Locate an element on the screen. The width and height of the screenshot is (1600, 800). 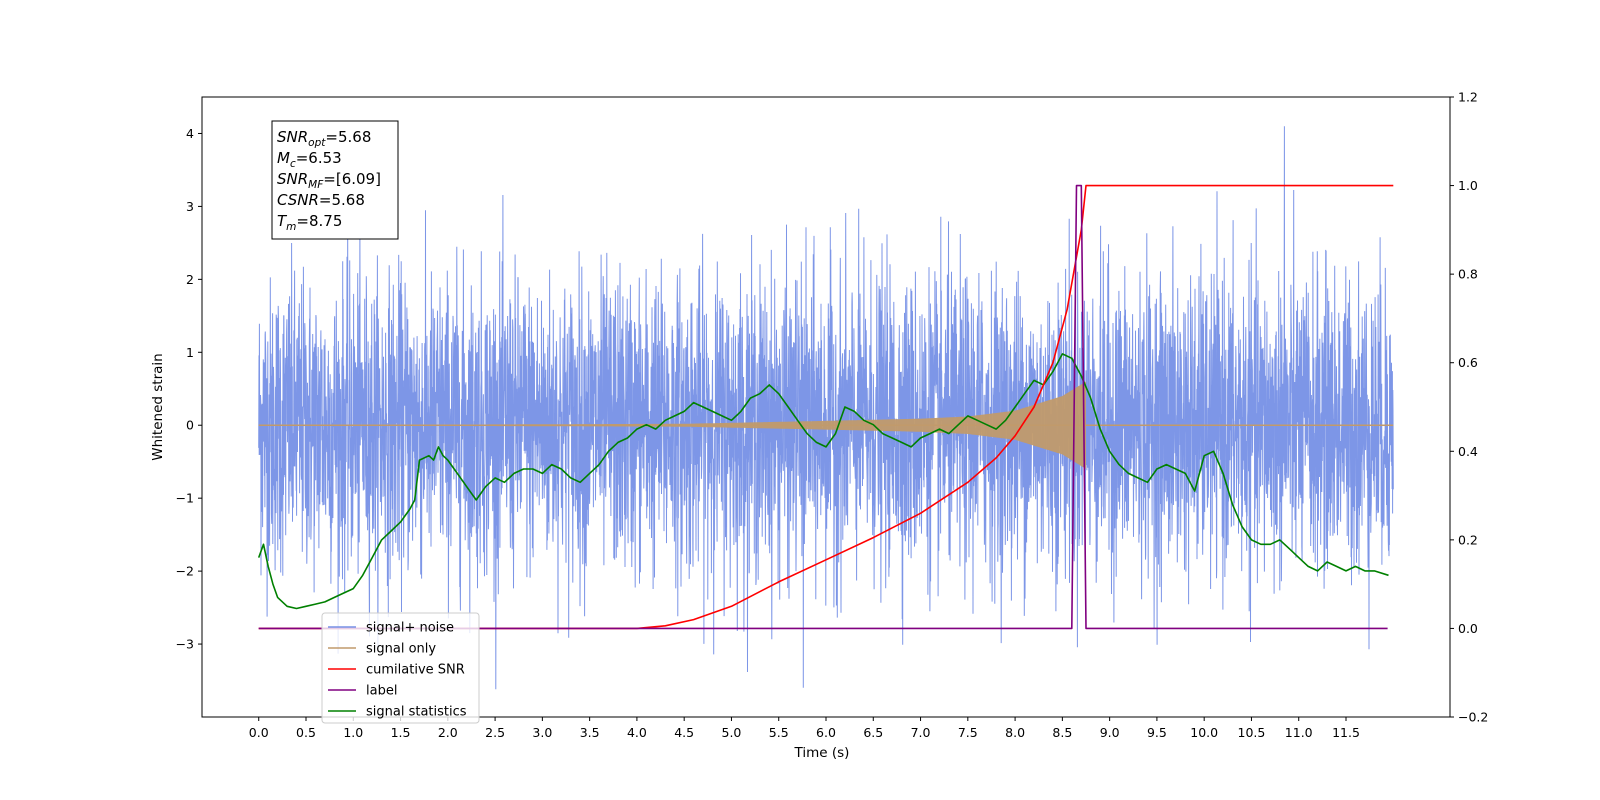
x-tick-label: 11.0 is located at coordinates (1299, 732).